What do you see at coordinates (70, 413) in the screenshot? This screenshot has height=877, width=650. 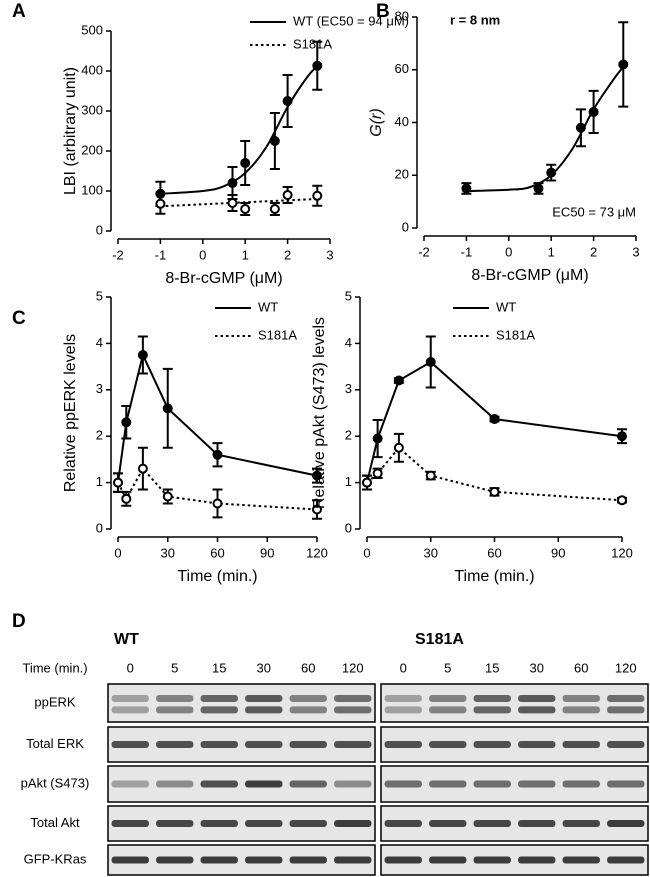 I see `y-axis-label: Relative ppERK levels` at bounding box center [70, 413].